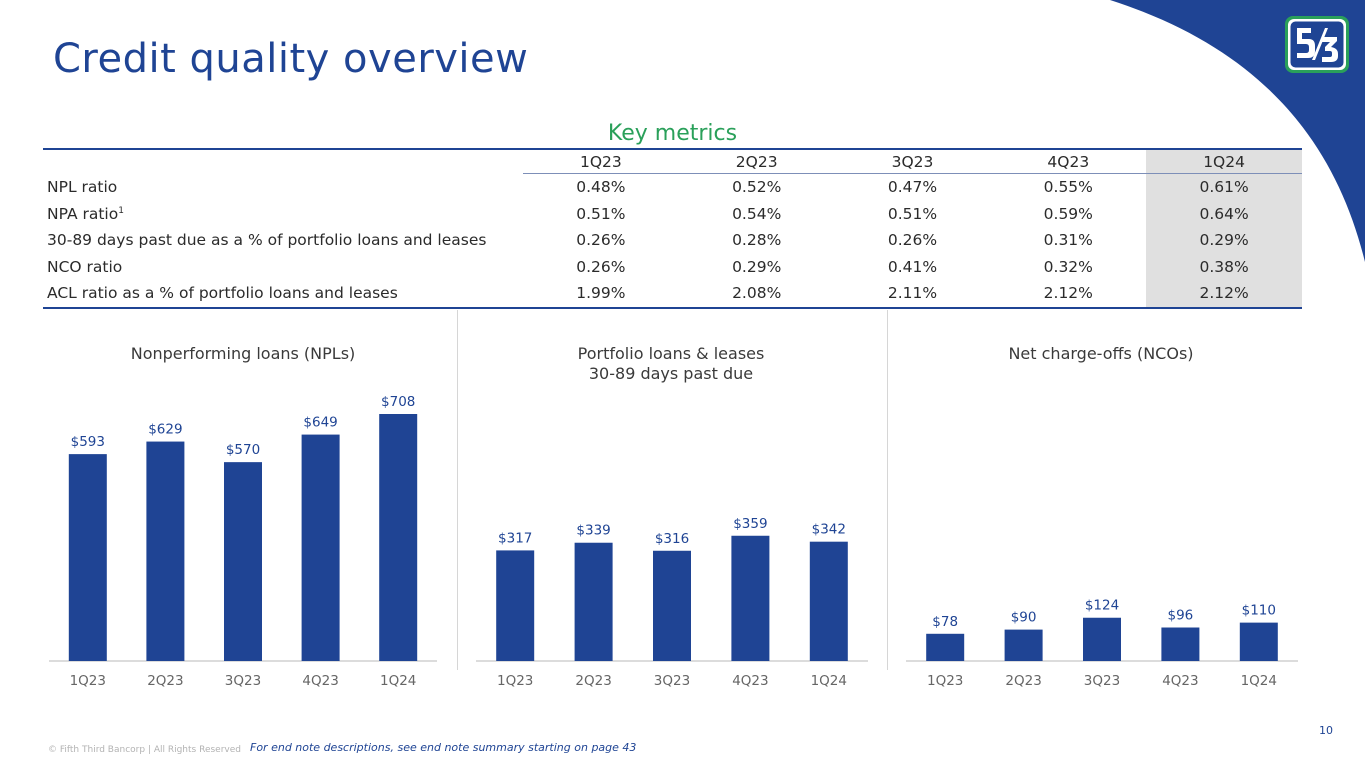 The image size is (1365, 768). I want to click on data-label: $90, so click(1024, 618).